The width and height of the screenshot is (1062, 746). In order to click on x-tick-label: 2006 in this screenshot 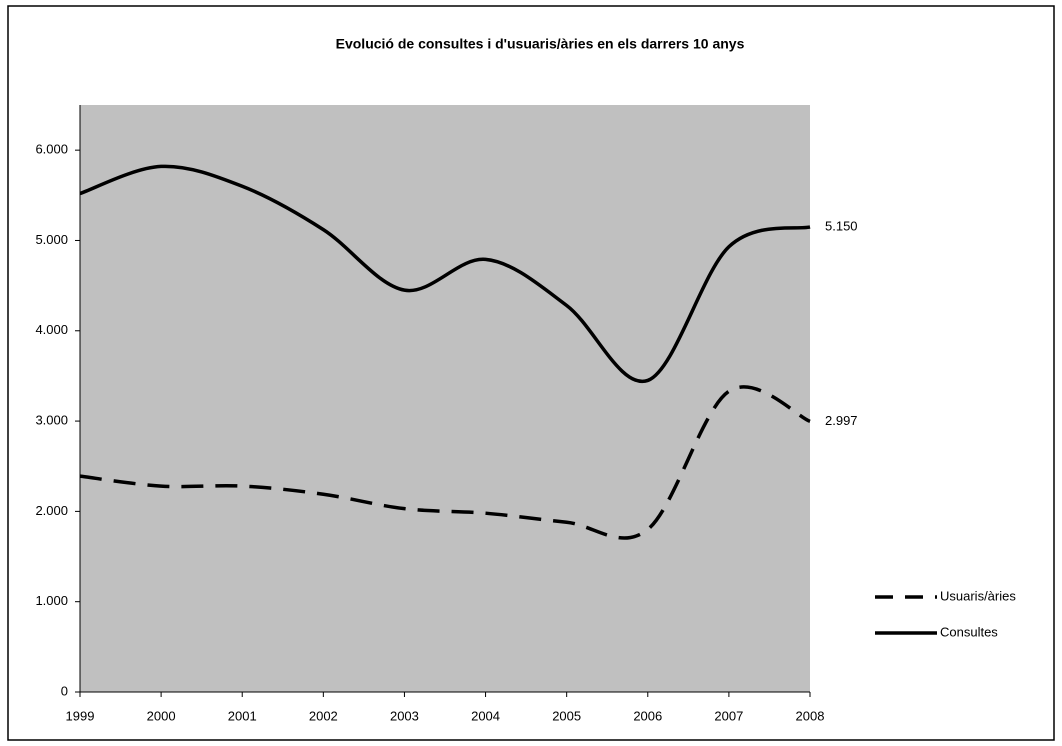, I will do `click(647, 715)`.